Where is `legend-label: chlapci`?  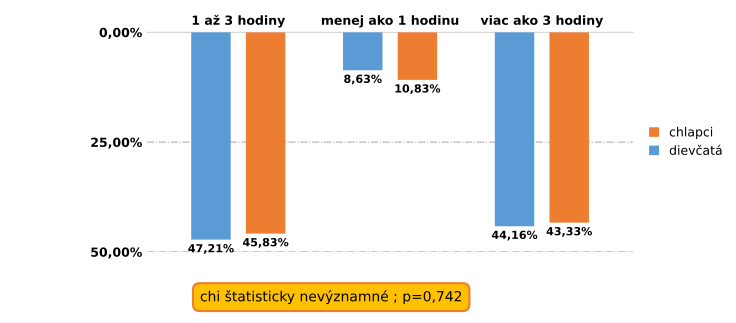
legend-label: chlapci is located at coordinates (691, 132).